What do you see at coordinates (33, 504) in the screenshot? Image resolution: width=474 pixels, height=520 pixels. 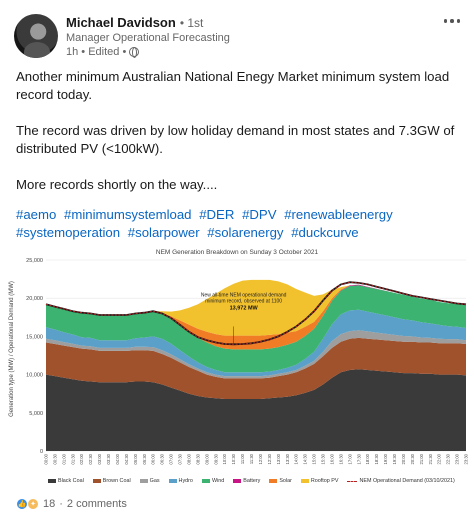 I see `celebrate-icon: ✦` at bounding box center [33, 504].